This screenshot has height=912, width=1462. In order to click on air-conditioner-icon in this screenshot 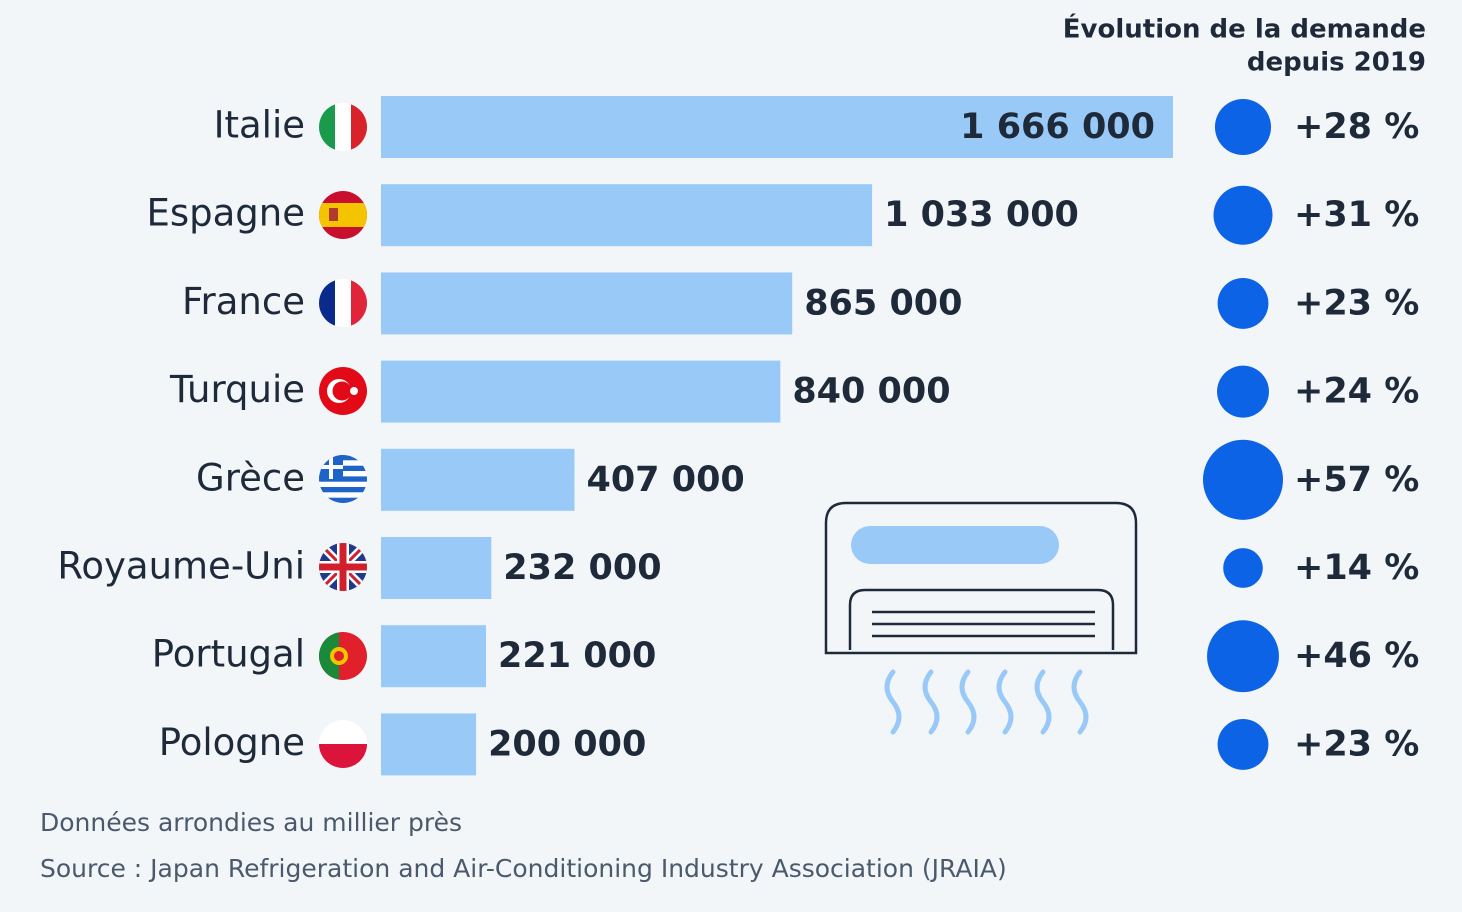, I will do `click(981, 618)`.